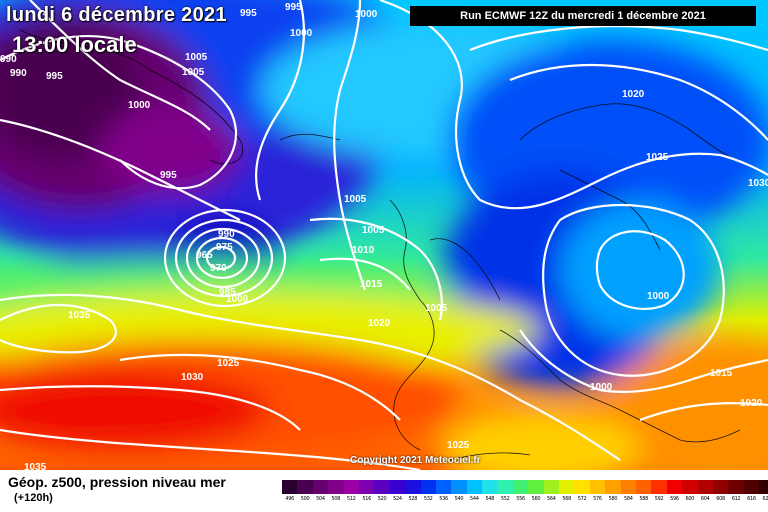 This screenshot has width=768, height=512. Describe the element at coordinates (192, 377) in the screenshot. I see `isobar-label: 1030` at that location.